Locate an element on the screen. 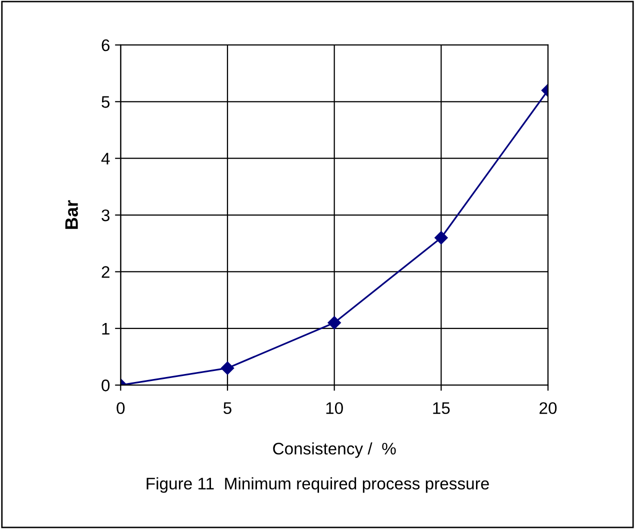 This screenshot has height=529, width=635. x-tick-label: 15 is located at coordinates (441, 408).